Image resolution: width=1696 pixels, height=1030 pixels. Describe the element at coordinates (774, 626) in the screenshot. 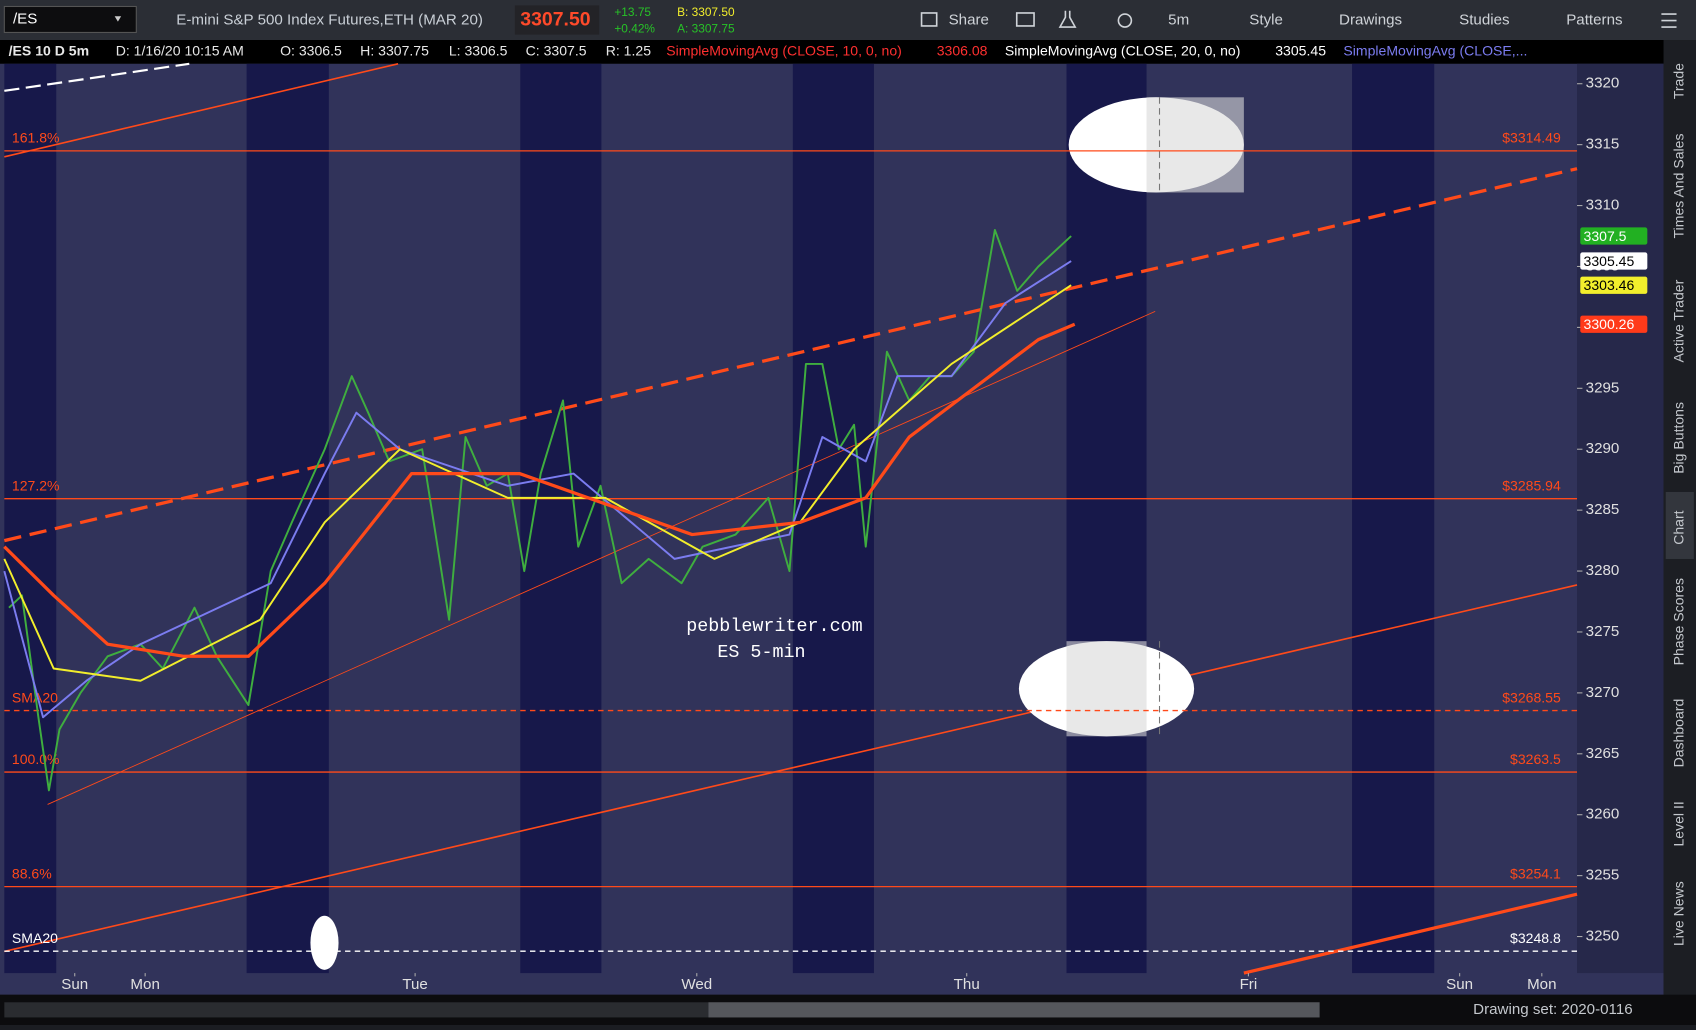

I see `watermark: pebblewriter.com` at that location.